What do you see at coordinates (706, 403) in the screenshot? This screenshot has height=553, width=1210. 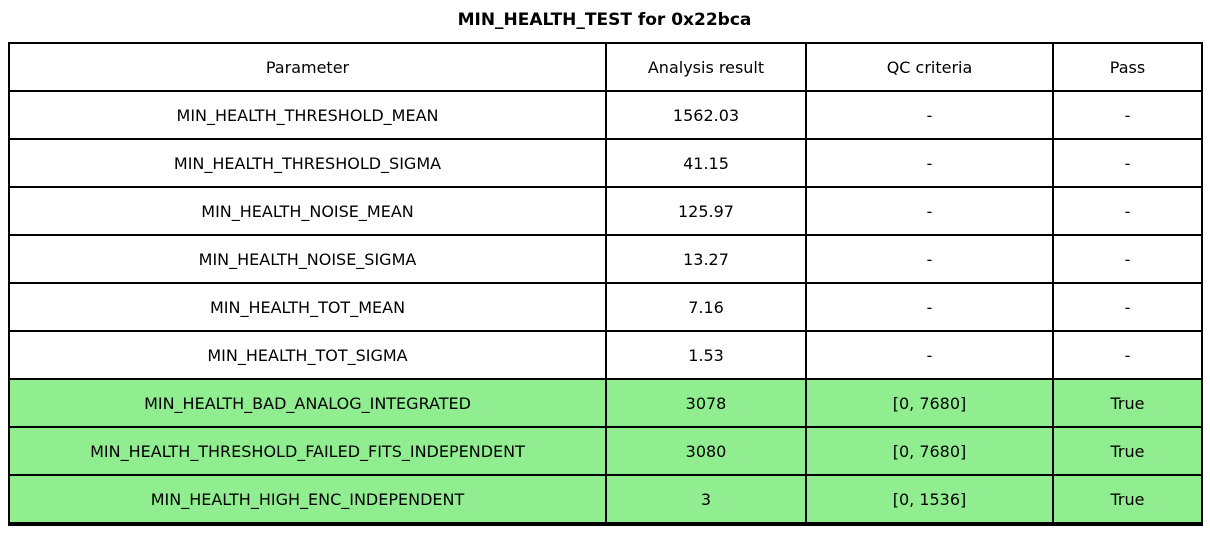 I see `cell-analysis-result: 3078` at bounding box center [706, 403].